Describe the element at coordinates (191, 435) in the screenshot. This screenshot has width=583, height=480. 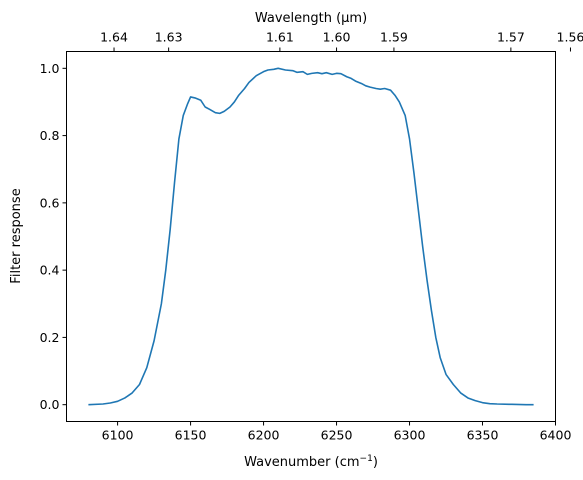
I see `x-tick-label: 6150` at that location.